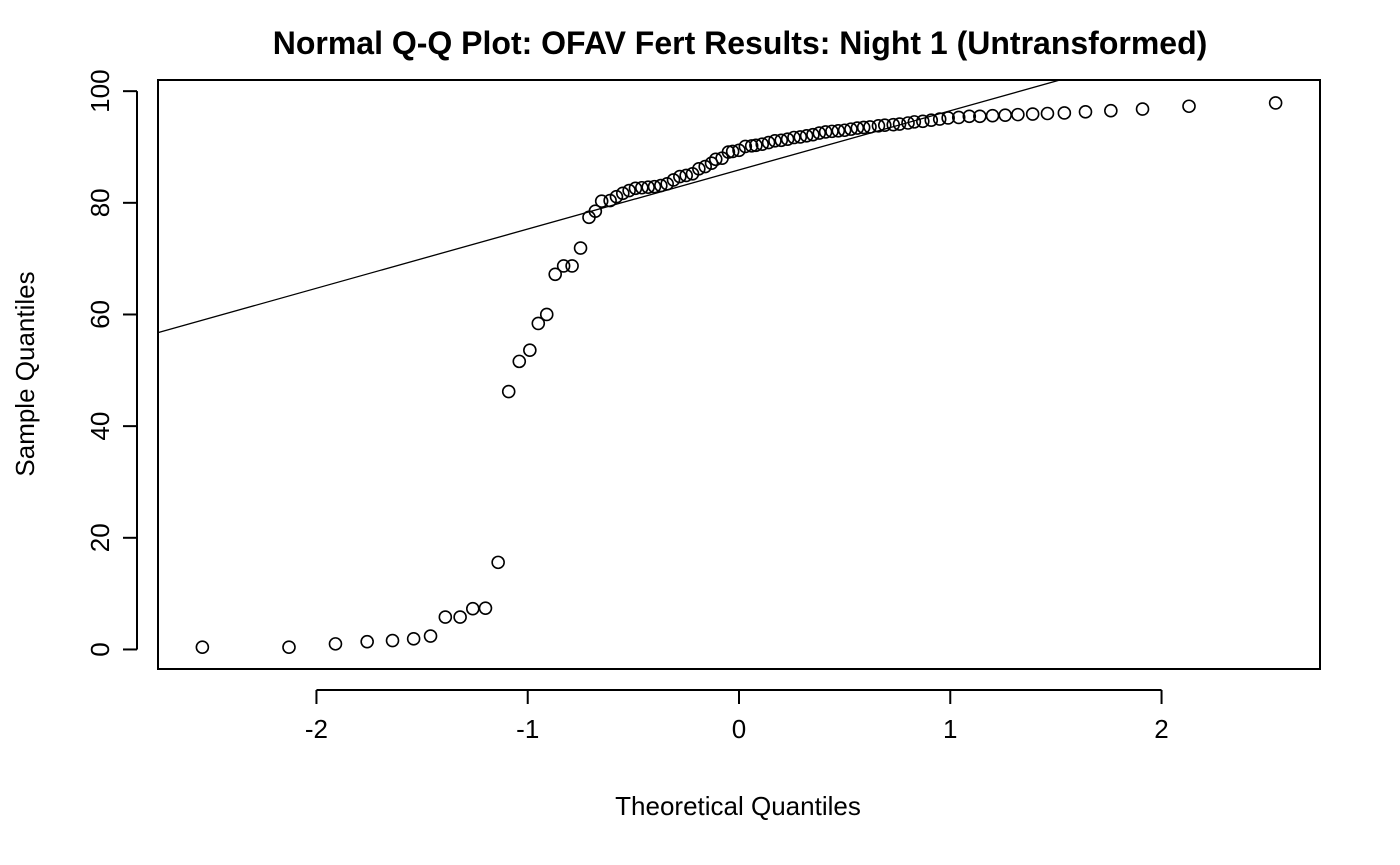  Describe the element at coordinates (950, 729) in the screenshot. I see `x-tick-label: 1` at that location.